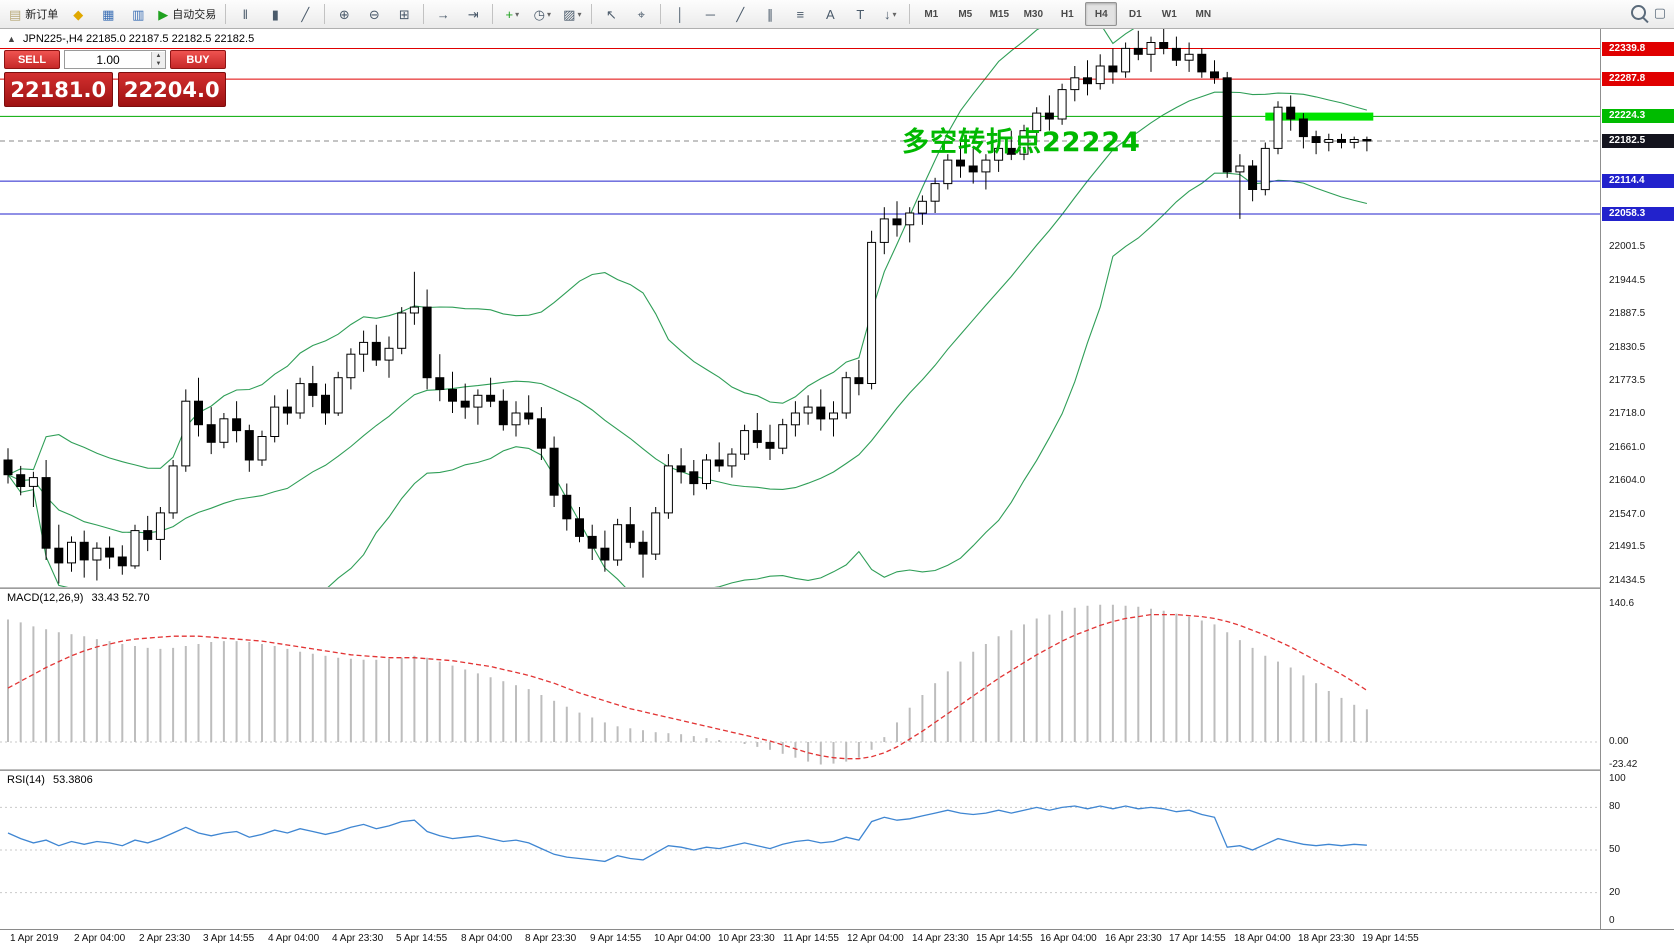 The height and width of the screenshot is (947, 1674). What do you see at coordinates (611, 14) in the screenshot?
I see `cursor-button: ↖` at bounding box center [611, 14].